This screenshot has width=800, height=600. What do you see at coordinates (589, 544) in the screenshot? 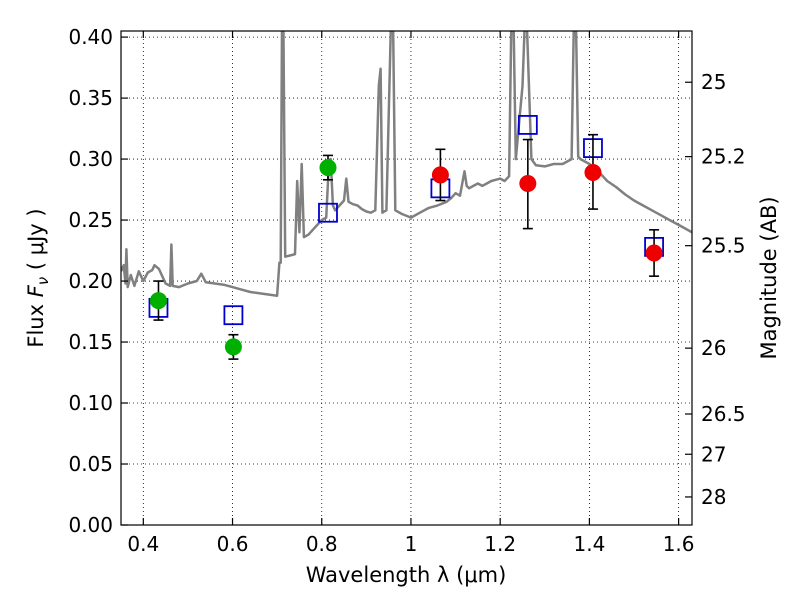
I see `x-tick-label: 1.4` at bounding box center [589, 544].